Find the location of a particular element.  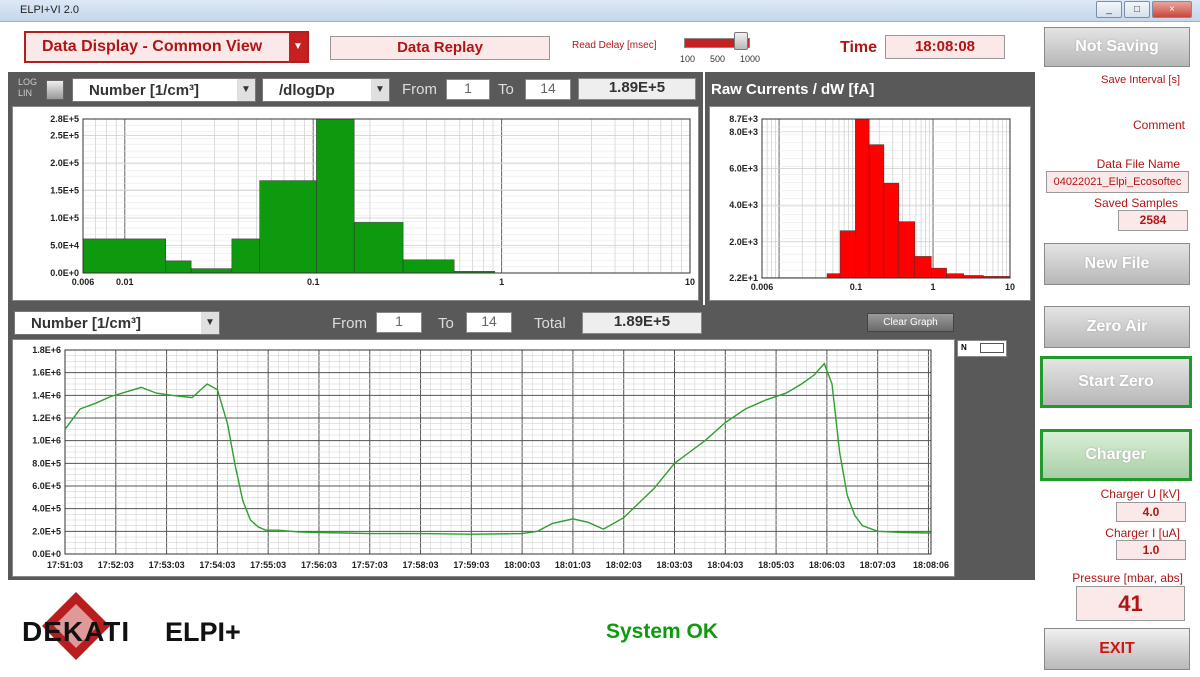

not-saving-button: Not Saving is located at coordinates (1117, 47).